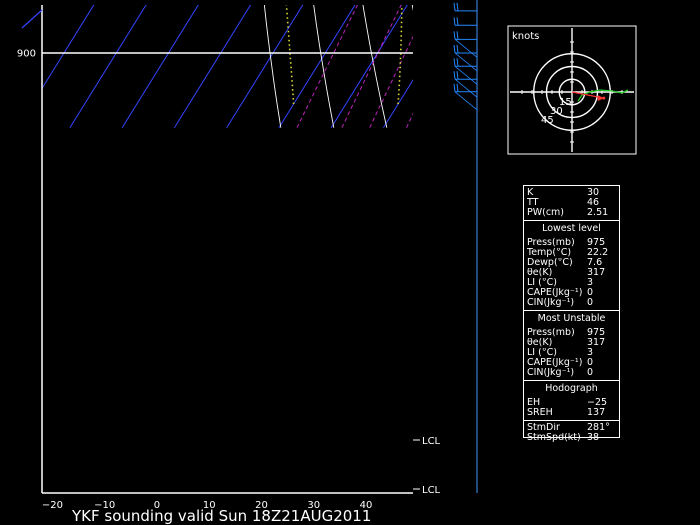 The height and width of the screenshot is (525, 700). I want to click on storm-motion-label: StmDir, so click(543, 428).